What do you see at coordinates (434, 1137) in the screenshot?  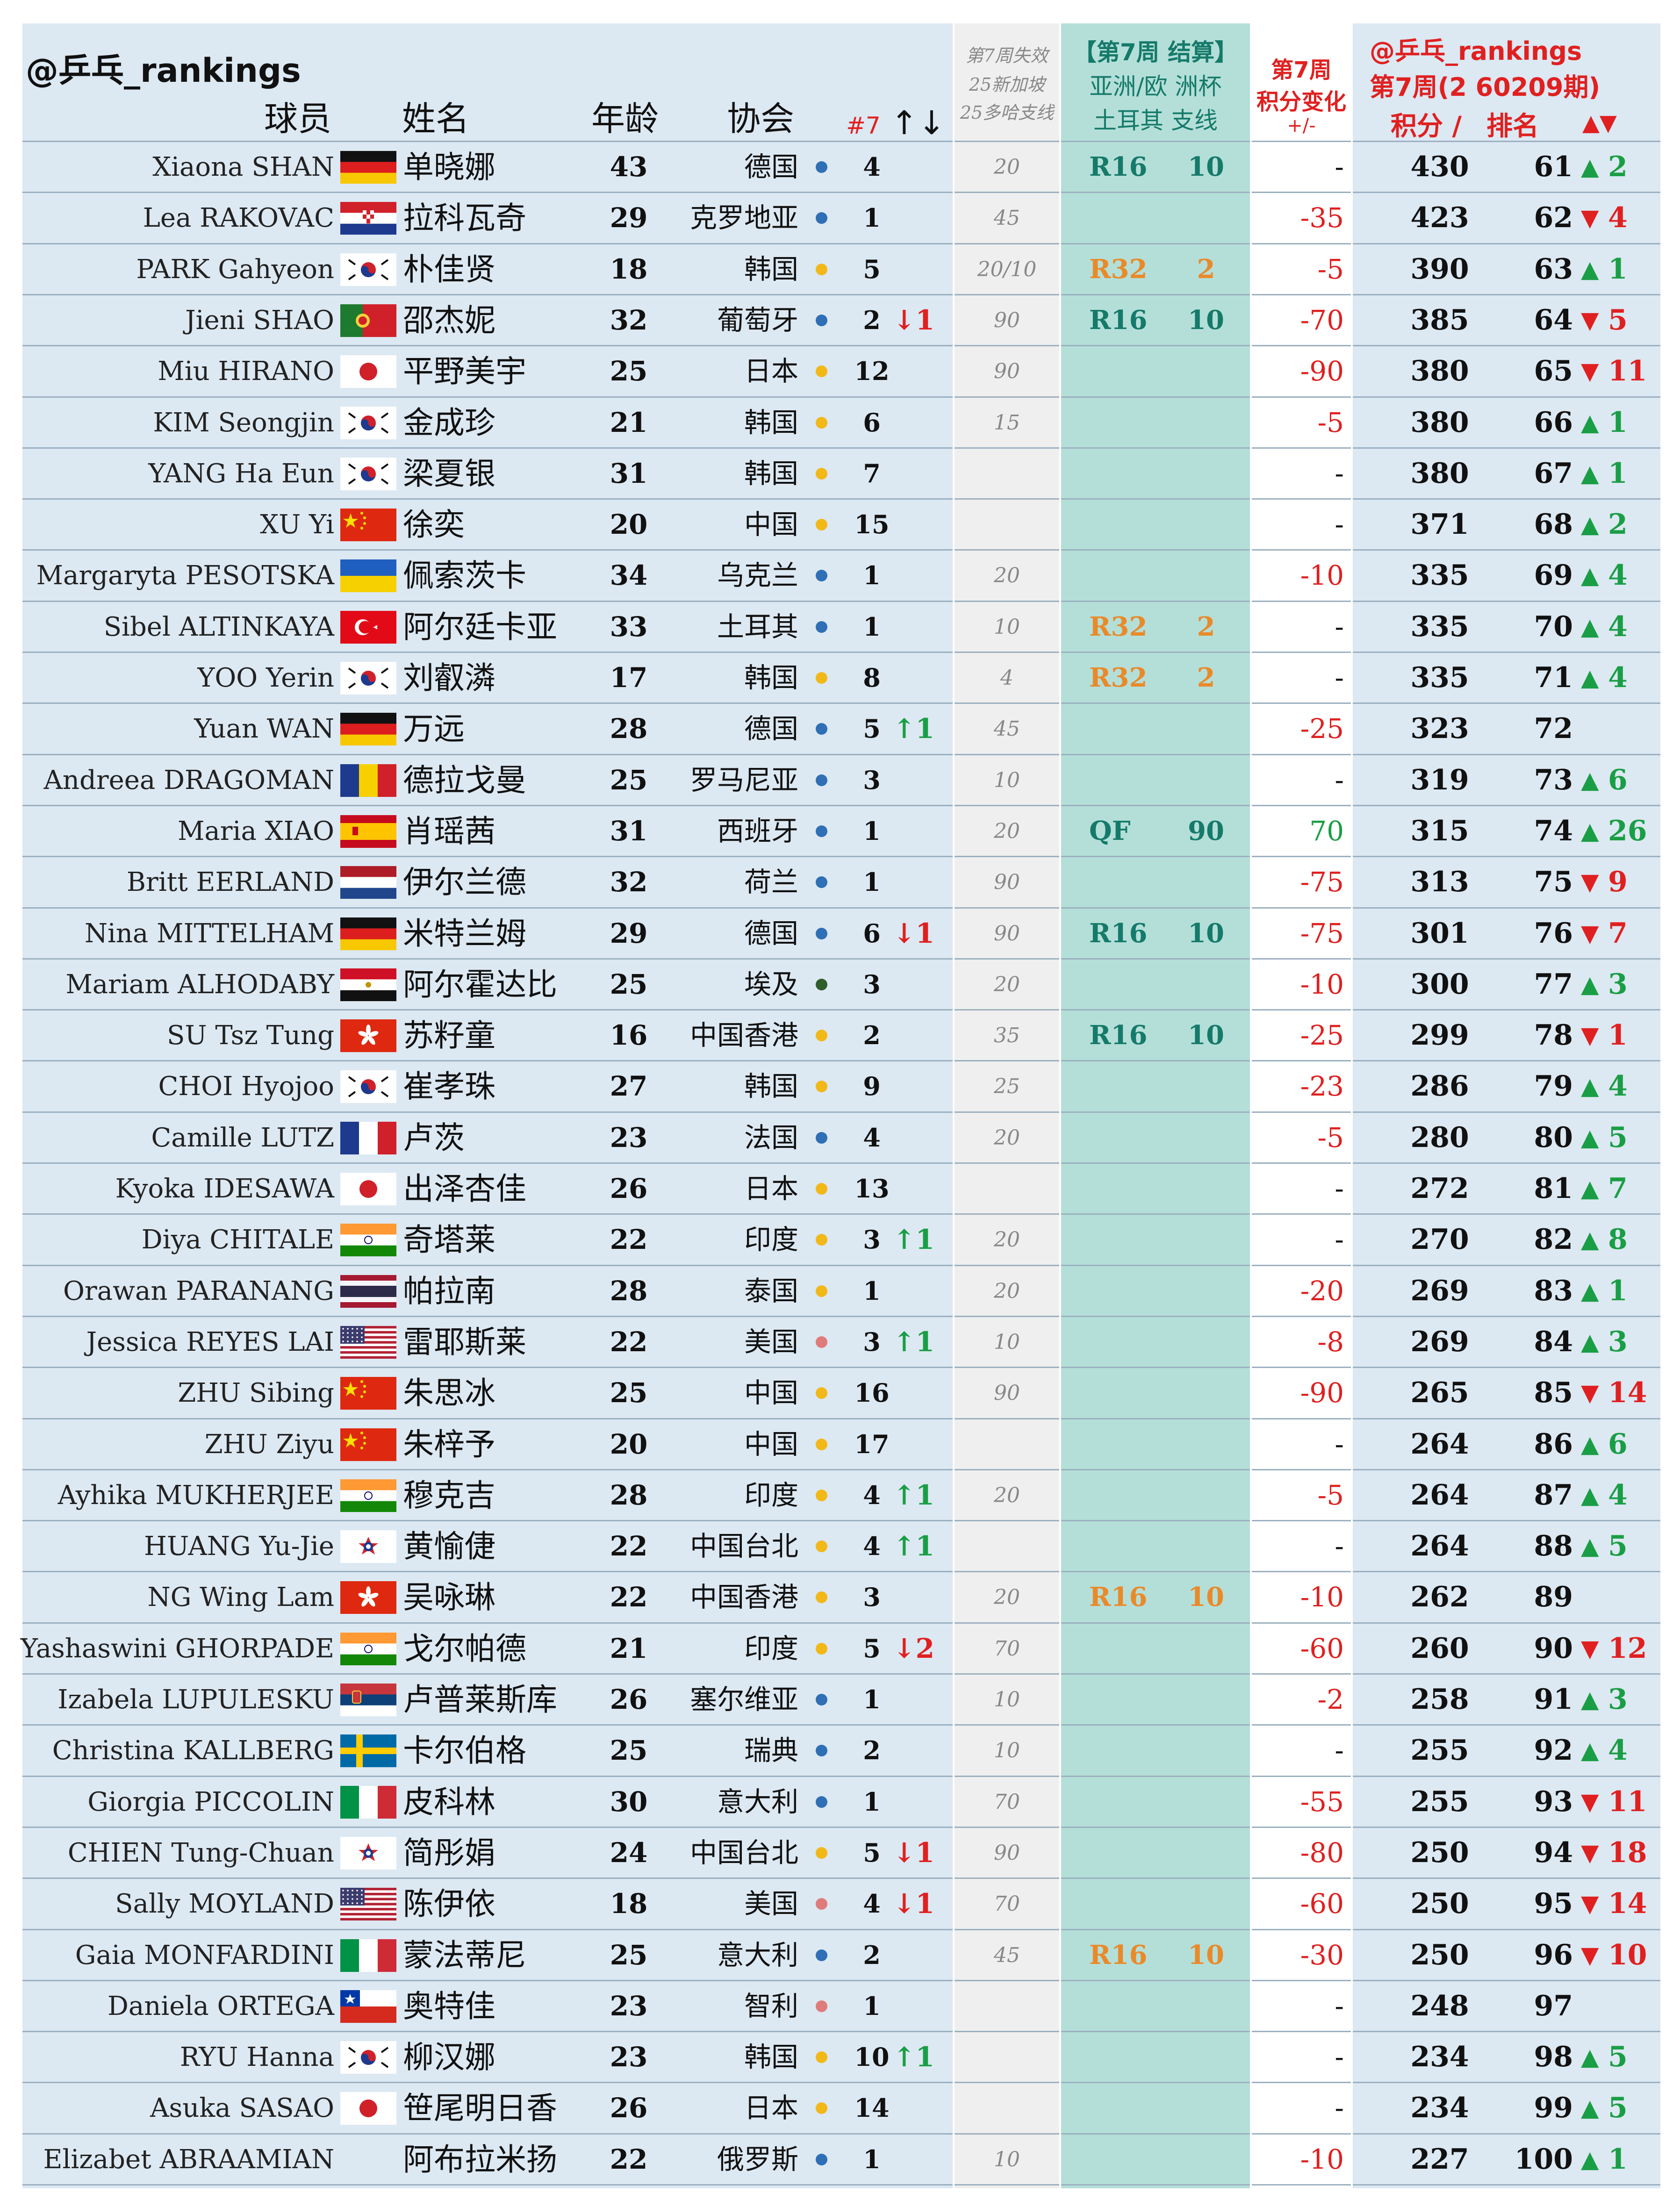 I see `chinese-name: 卢茨` at bounding box center [434, 1137].